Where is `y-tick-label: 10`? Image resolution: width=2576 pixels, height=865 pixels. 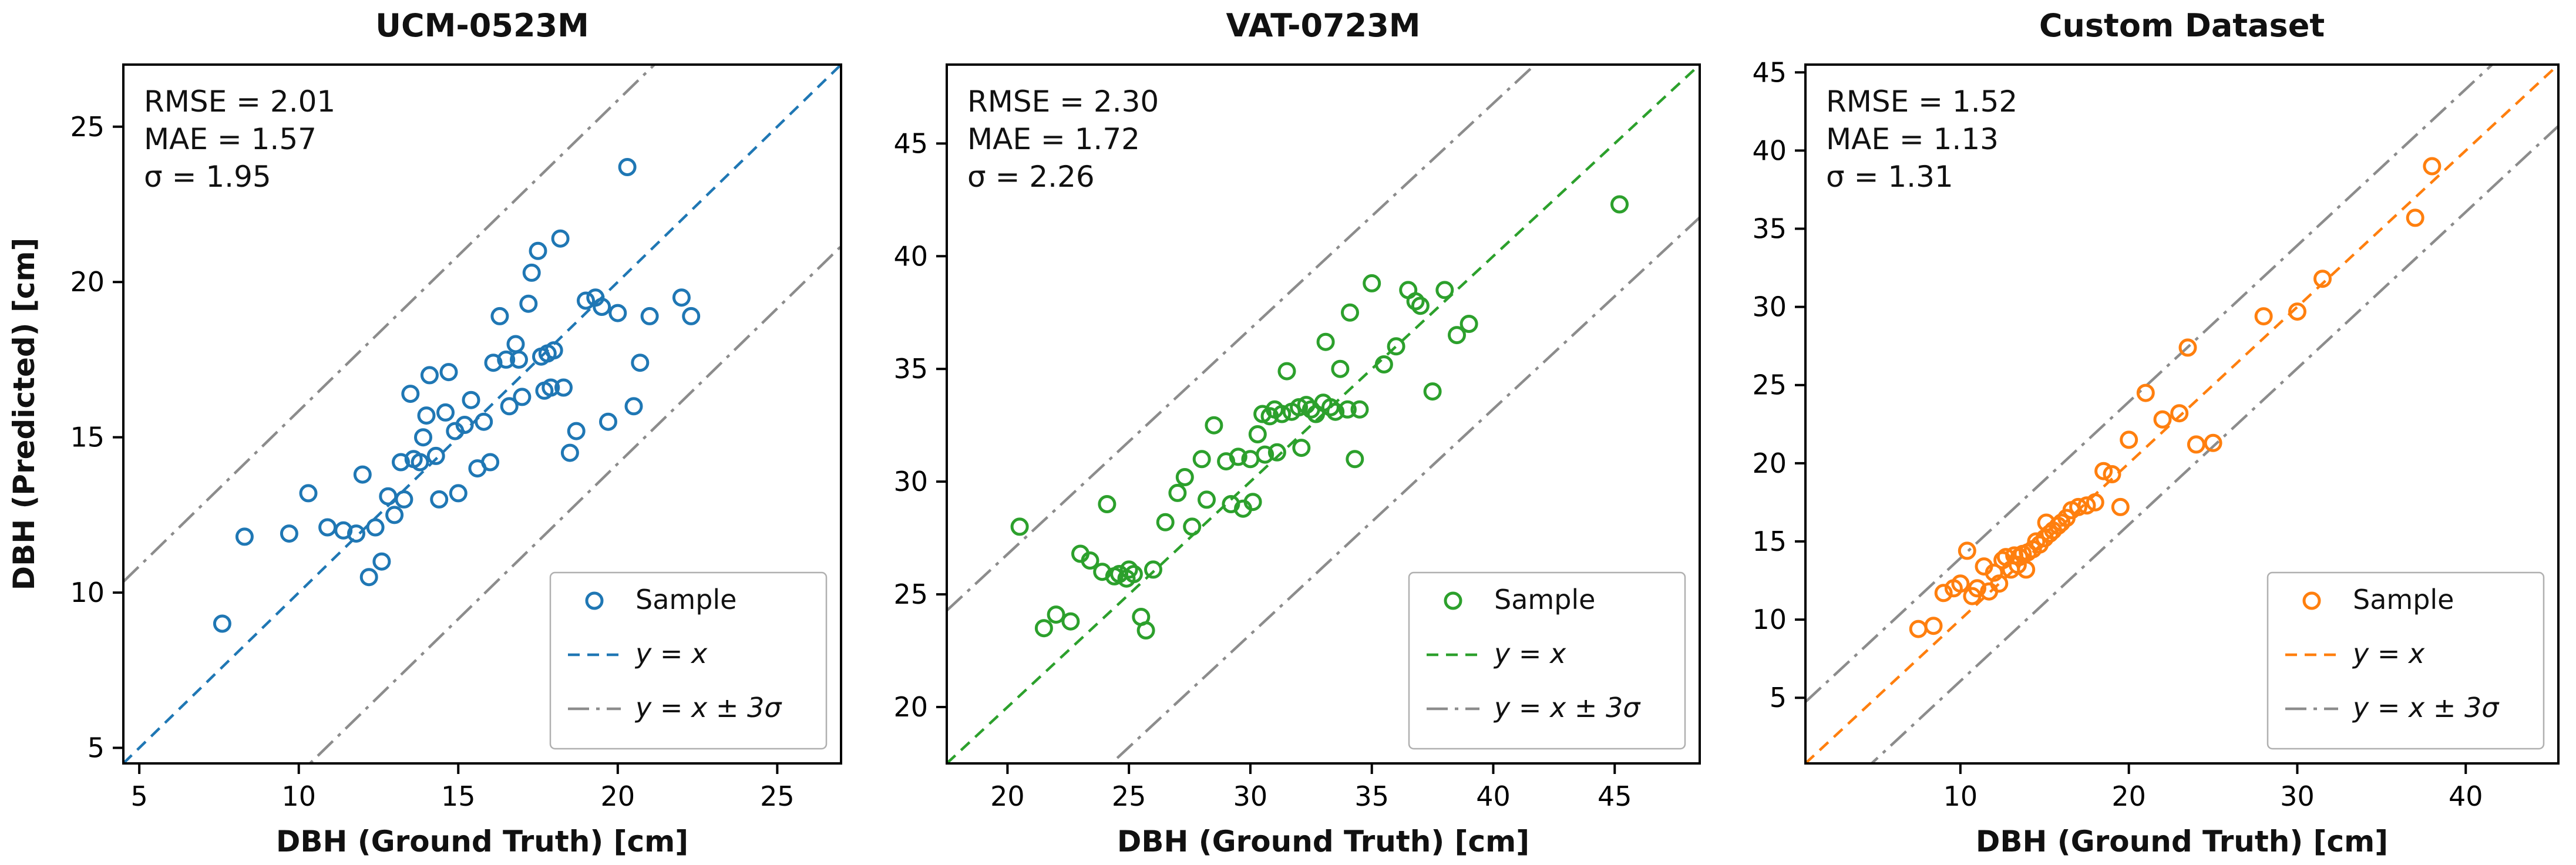
y-tick-label: 10 is located at coordinates (87, 592).